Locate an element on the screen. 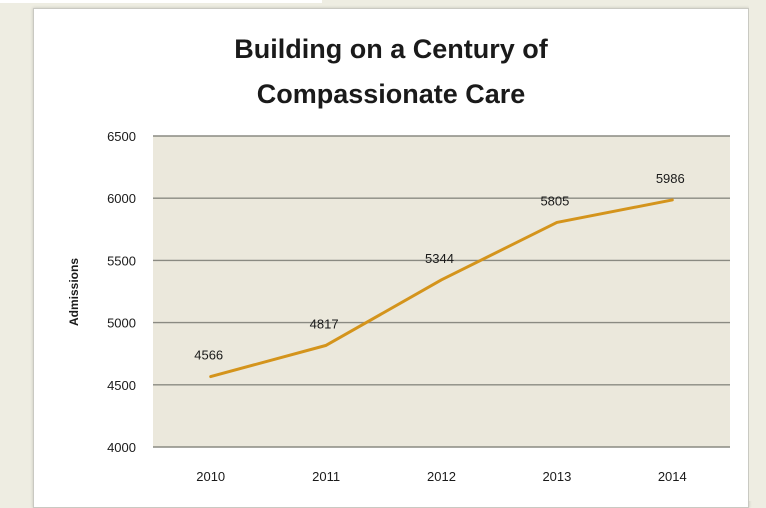  y-tick-label: 4500 is located at coordinates (121, 385).